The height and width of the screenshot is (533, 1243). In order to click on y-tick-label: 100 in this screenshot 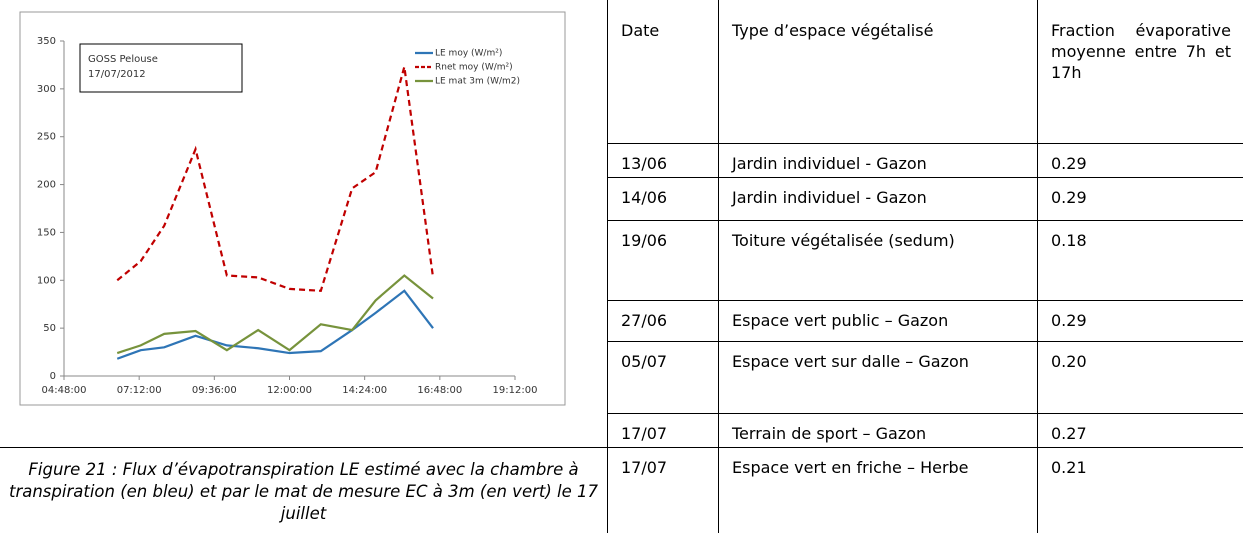, I will do `click(46, 280)`.